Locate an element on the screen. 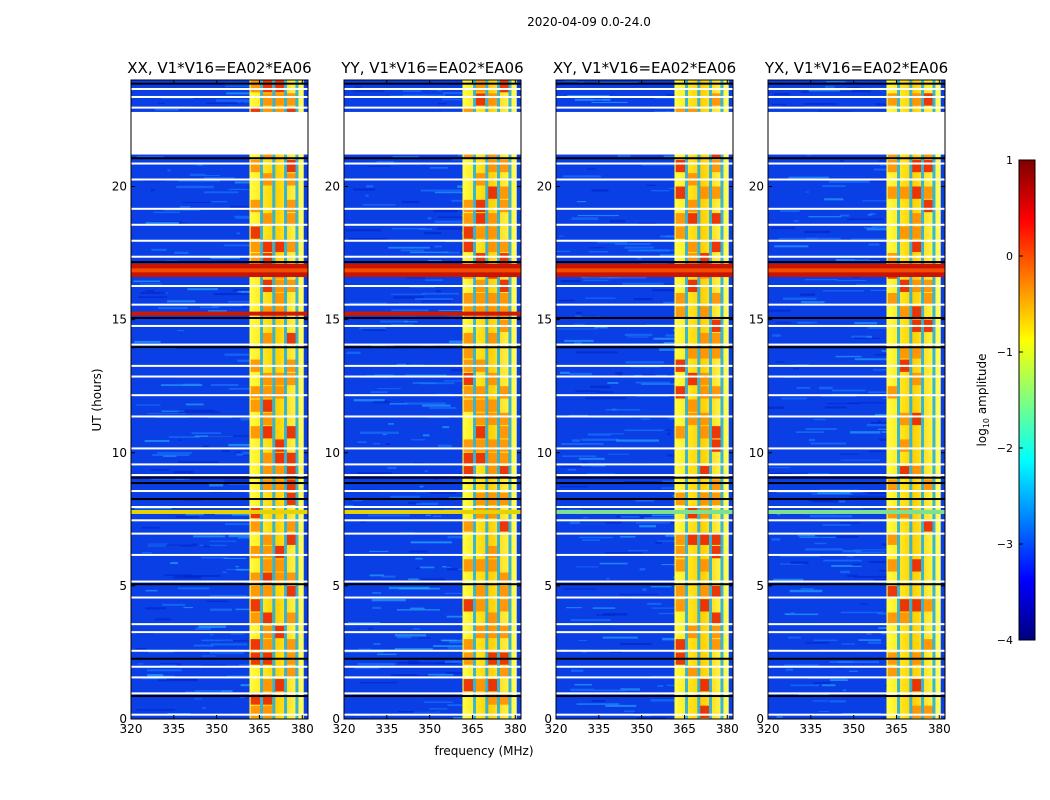  strong-rfi-core is located at coordinates (644, 270).